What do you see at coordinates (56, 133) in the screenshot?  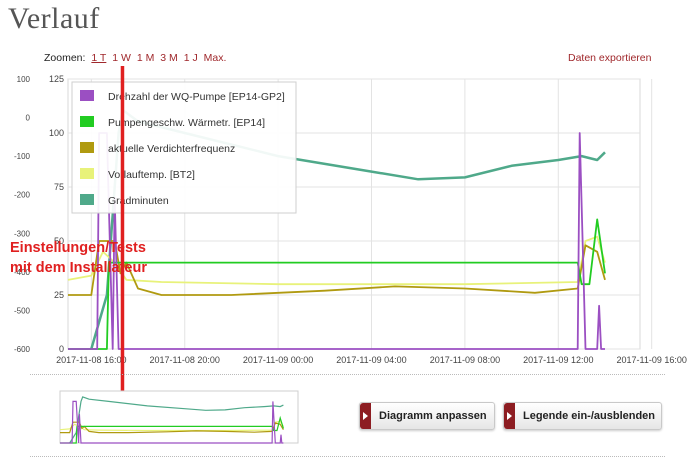 I see `y-left-tick-label: 100` at bounding box center [56, 133].